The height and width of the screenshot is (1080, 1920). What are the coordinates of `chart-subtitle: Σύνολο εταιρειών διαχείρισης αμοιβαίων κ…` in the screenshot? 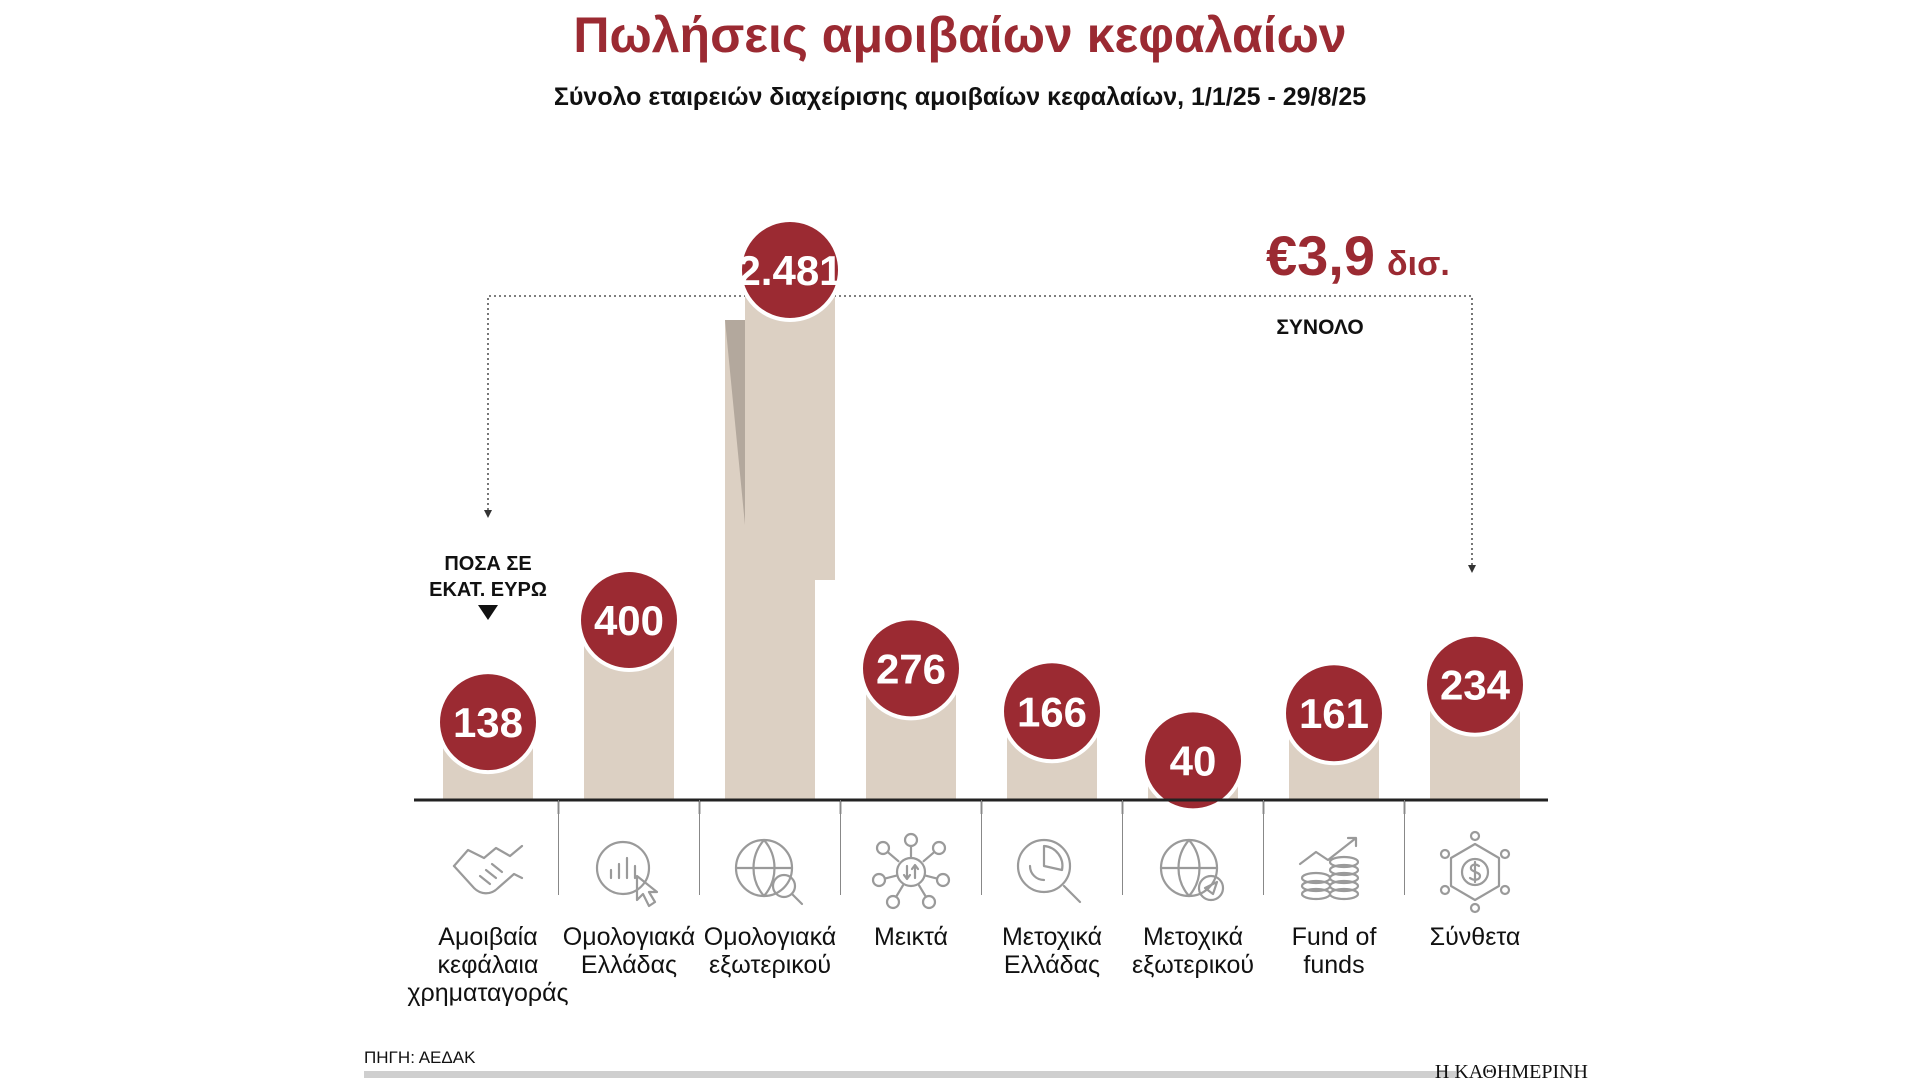 It's located at (960, 97).